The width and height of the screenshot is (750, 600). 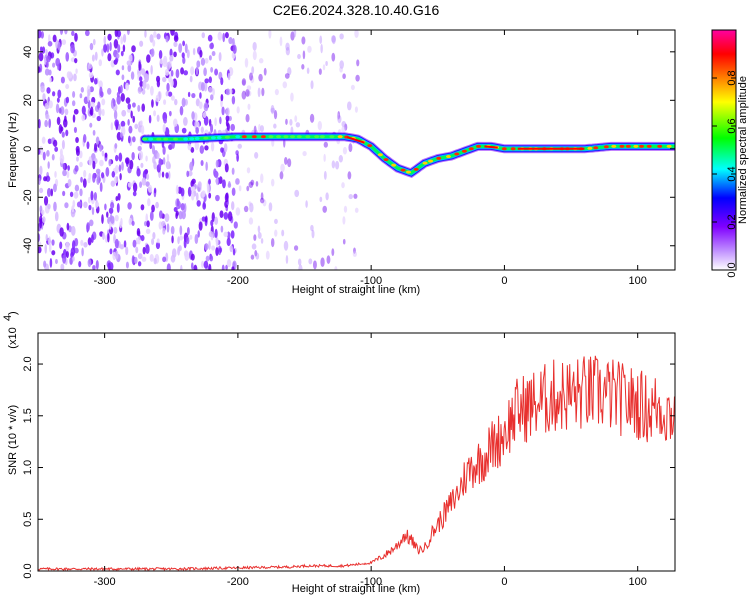 I want to click on snr-xtick-label: 0, so click(x=504, y=582).